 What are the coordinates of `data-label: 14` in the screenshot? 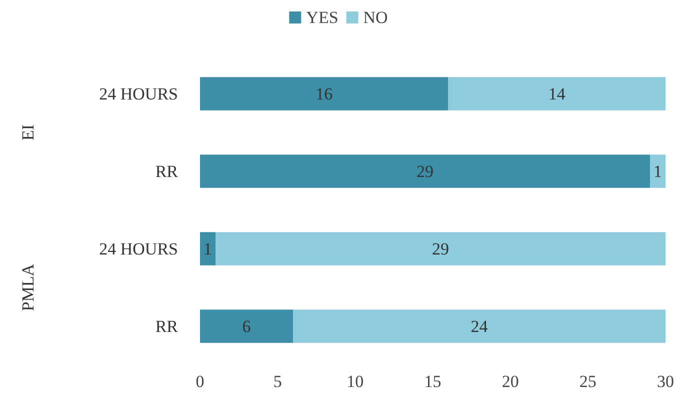 It's located at (557, 94).